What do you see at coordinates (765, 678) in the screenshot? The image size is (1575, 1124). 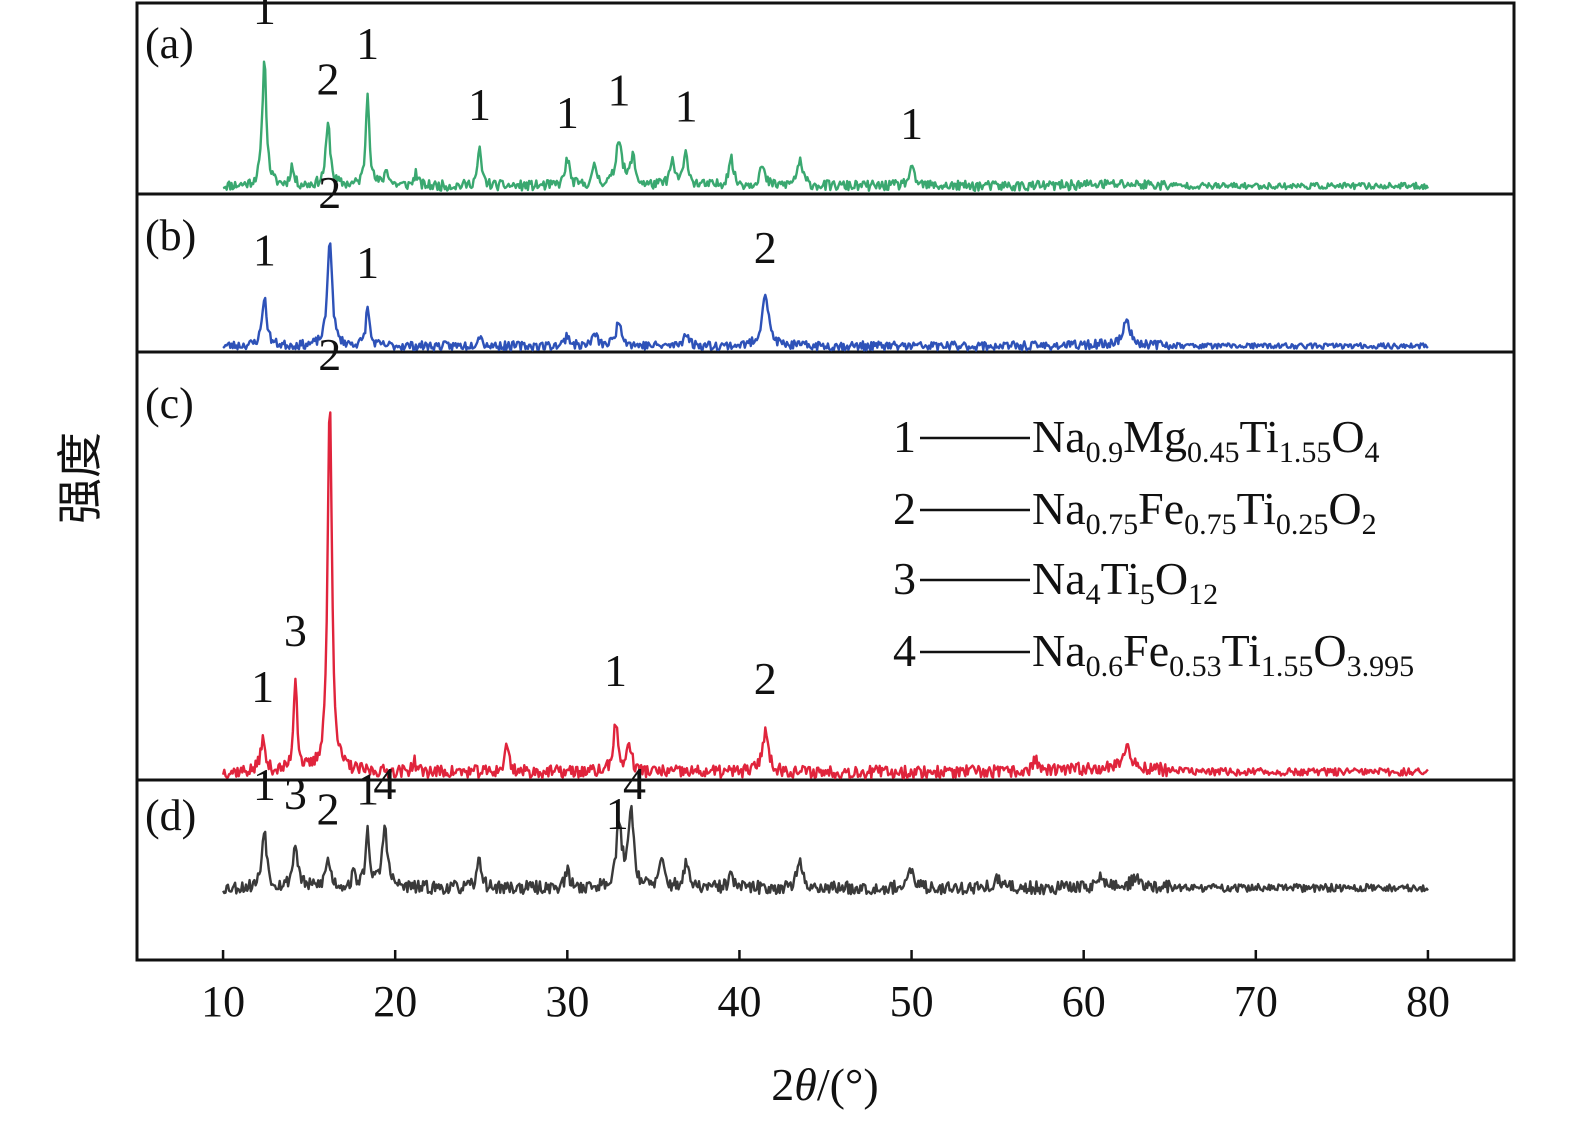 I see `peak-label-c-5: 2` at bounding box center [765, 678].